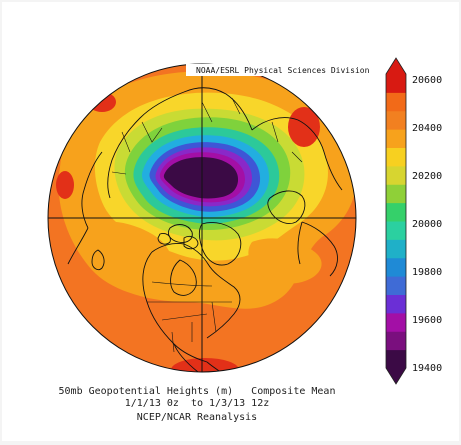 The height and width of the screenshot is (445, 461). I want to click on colorbar-arrow-bottom, so click(396, 376).